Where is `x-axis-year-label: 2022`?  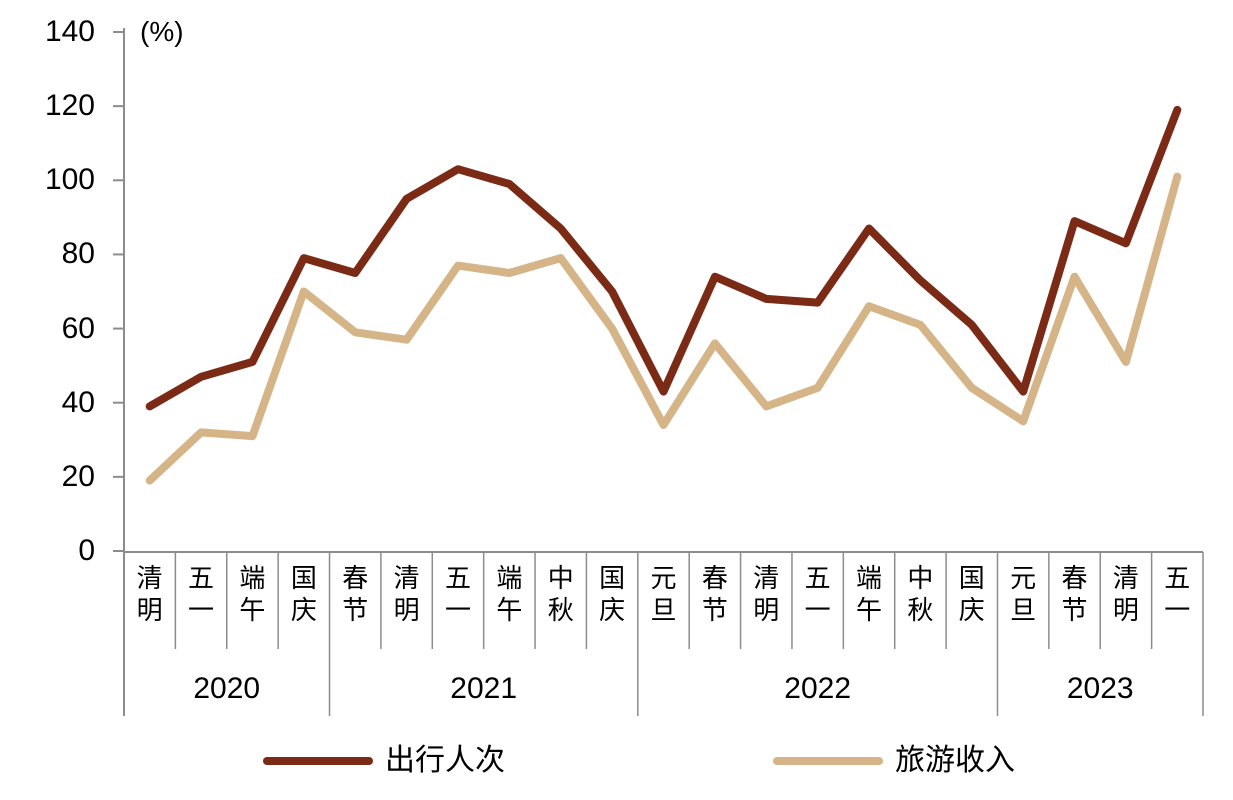
x-axis-year-label: 2022 is located at coordinates (818, 688).